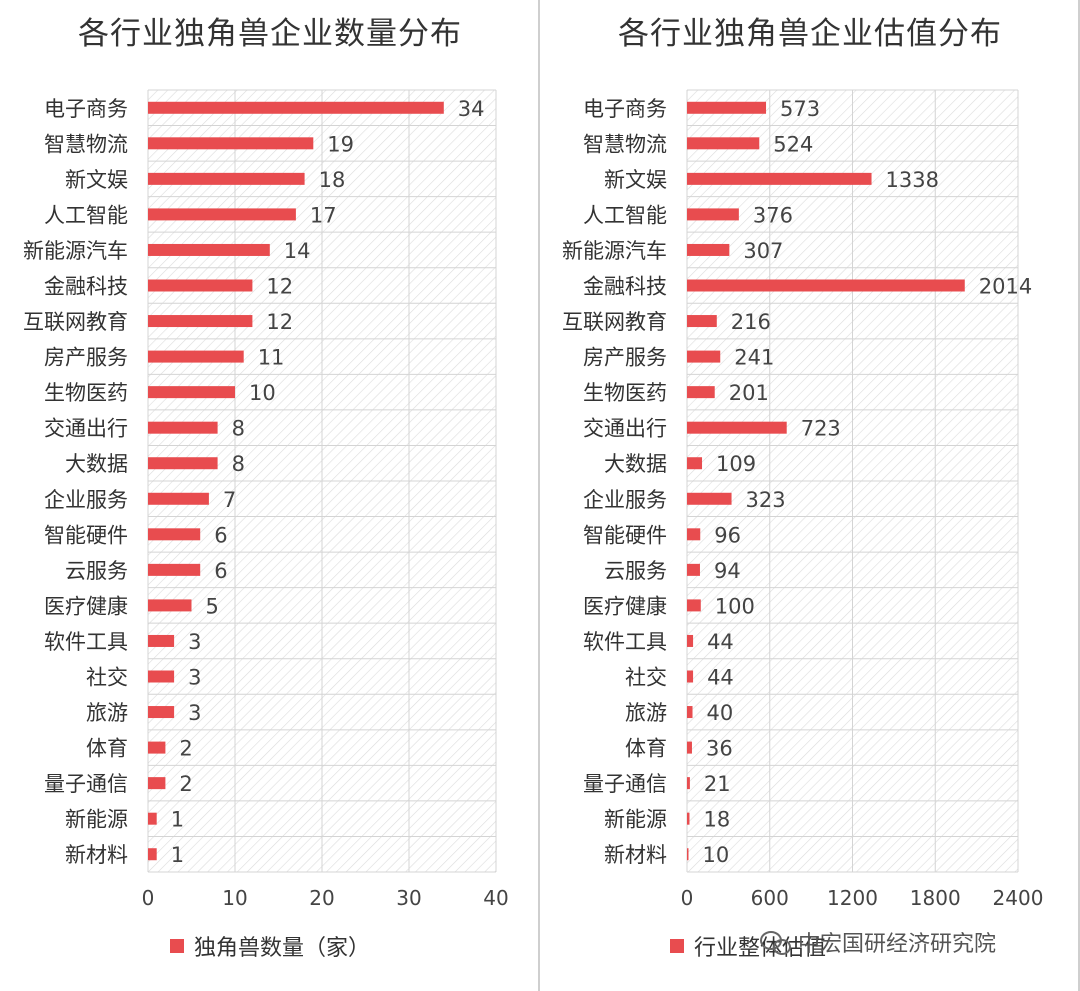  What do you see at coordinates (852, 898) in the screenshot?
I see `x-tick-label: 1200` at bounding box center [852, 898].